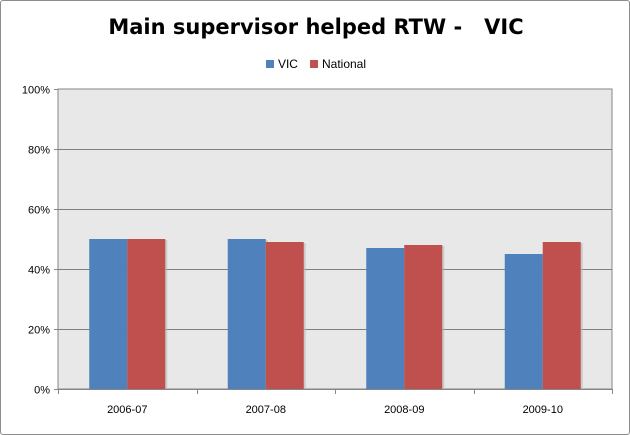 Image resolution: width=630 pixels, height=435 pixels. What do you see at coordinates (404, 410) in the screenshot?
I see `x-tick-label: 2008-09` at bounding box center [404, 410].